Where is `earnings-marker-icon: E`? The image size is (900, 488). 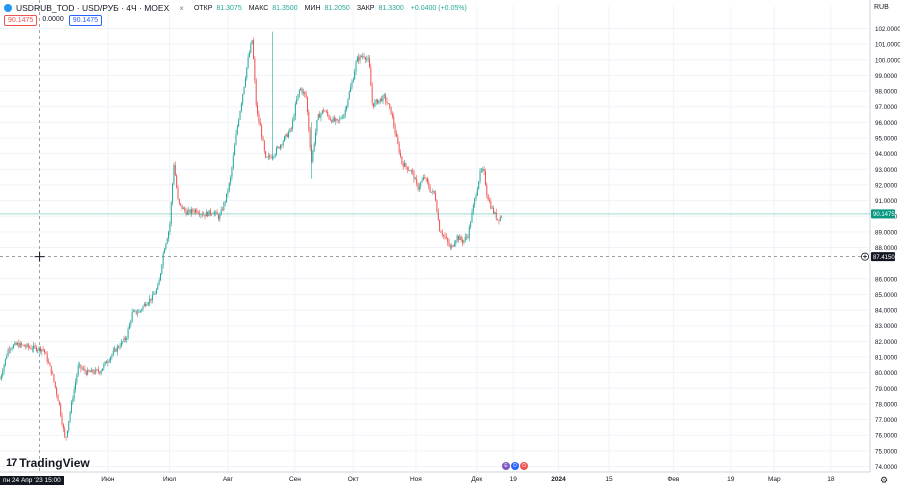
earnings-marker-icon: E is located at coordinates (506, 466).